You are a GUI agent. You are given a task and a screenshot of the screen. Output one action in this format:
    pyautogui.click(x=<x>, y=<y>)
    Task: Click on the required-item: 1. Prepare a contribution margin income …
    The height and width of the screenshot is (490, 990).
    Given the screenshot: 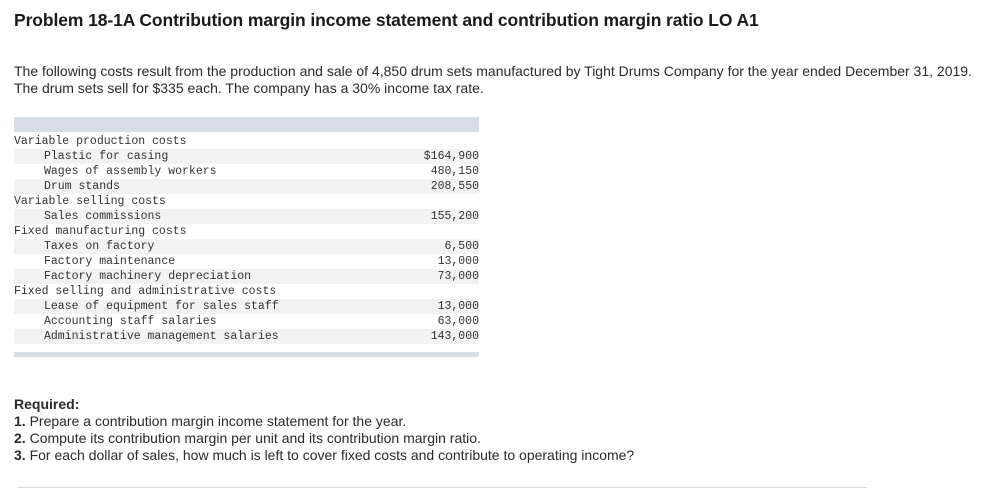 What is the action you would take?
    pyautogui.click(x=494, y=421)
    